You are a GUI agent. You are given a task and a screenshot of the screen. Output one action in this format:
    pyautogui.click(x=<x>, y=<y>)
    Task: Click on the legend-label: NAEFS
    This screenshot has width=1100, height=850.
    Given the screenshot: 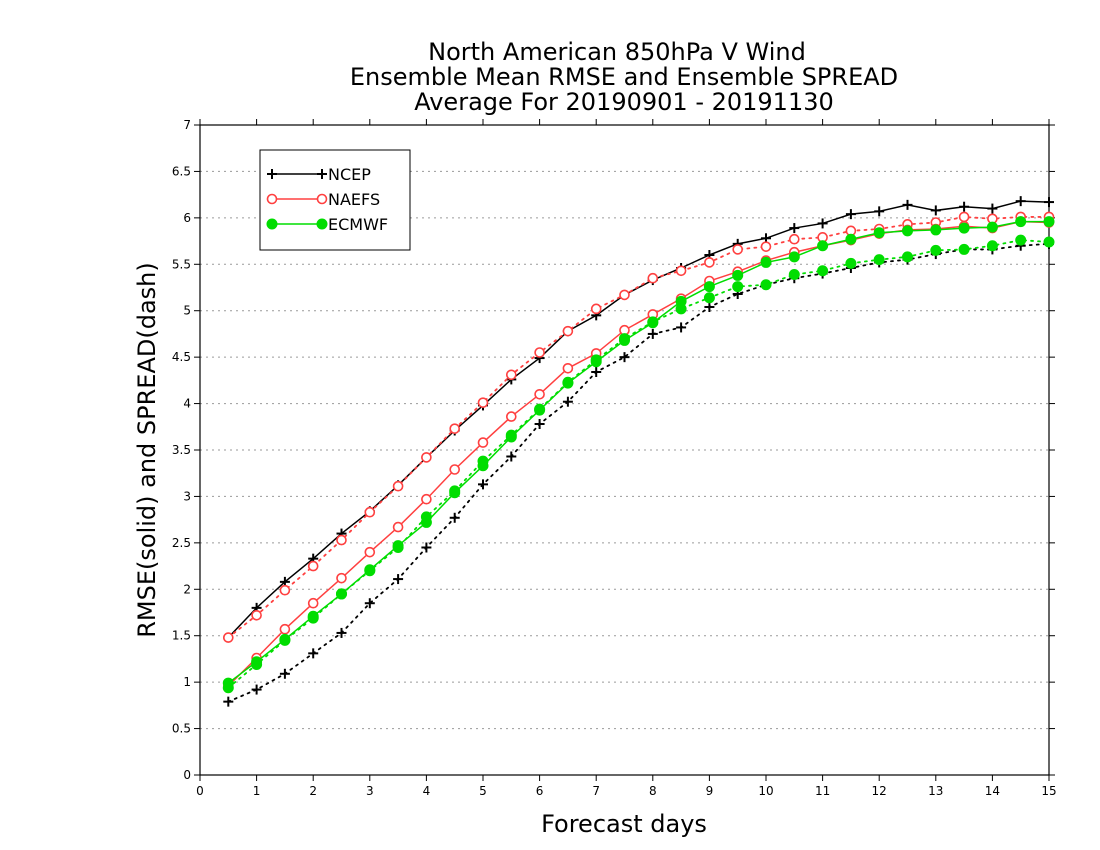 What is the action you would take?
    pyautogui.click(x=354, y=199)
    